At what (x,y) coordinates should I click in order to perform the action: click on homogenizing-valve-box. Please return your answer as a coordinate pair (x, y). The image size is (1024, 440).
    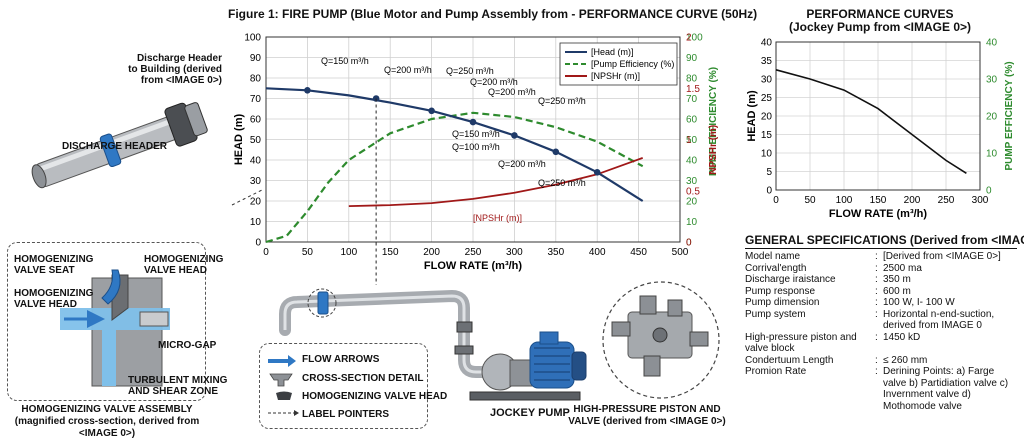
    Looking at the image, I should click on (106, 321).